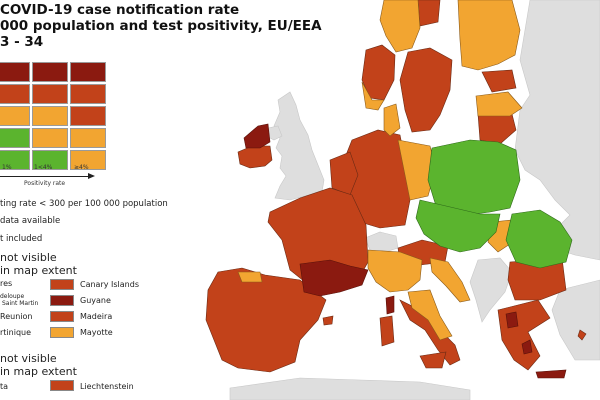 The height and width of the screenshot is (400, 600). I want to click on legend-cell-r1c1, so click(15, 72).